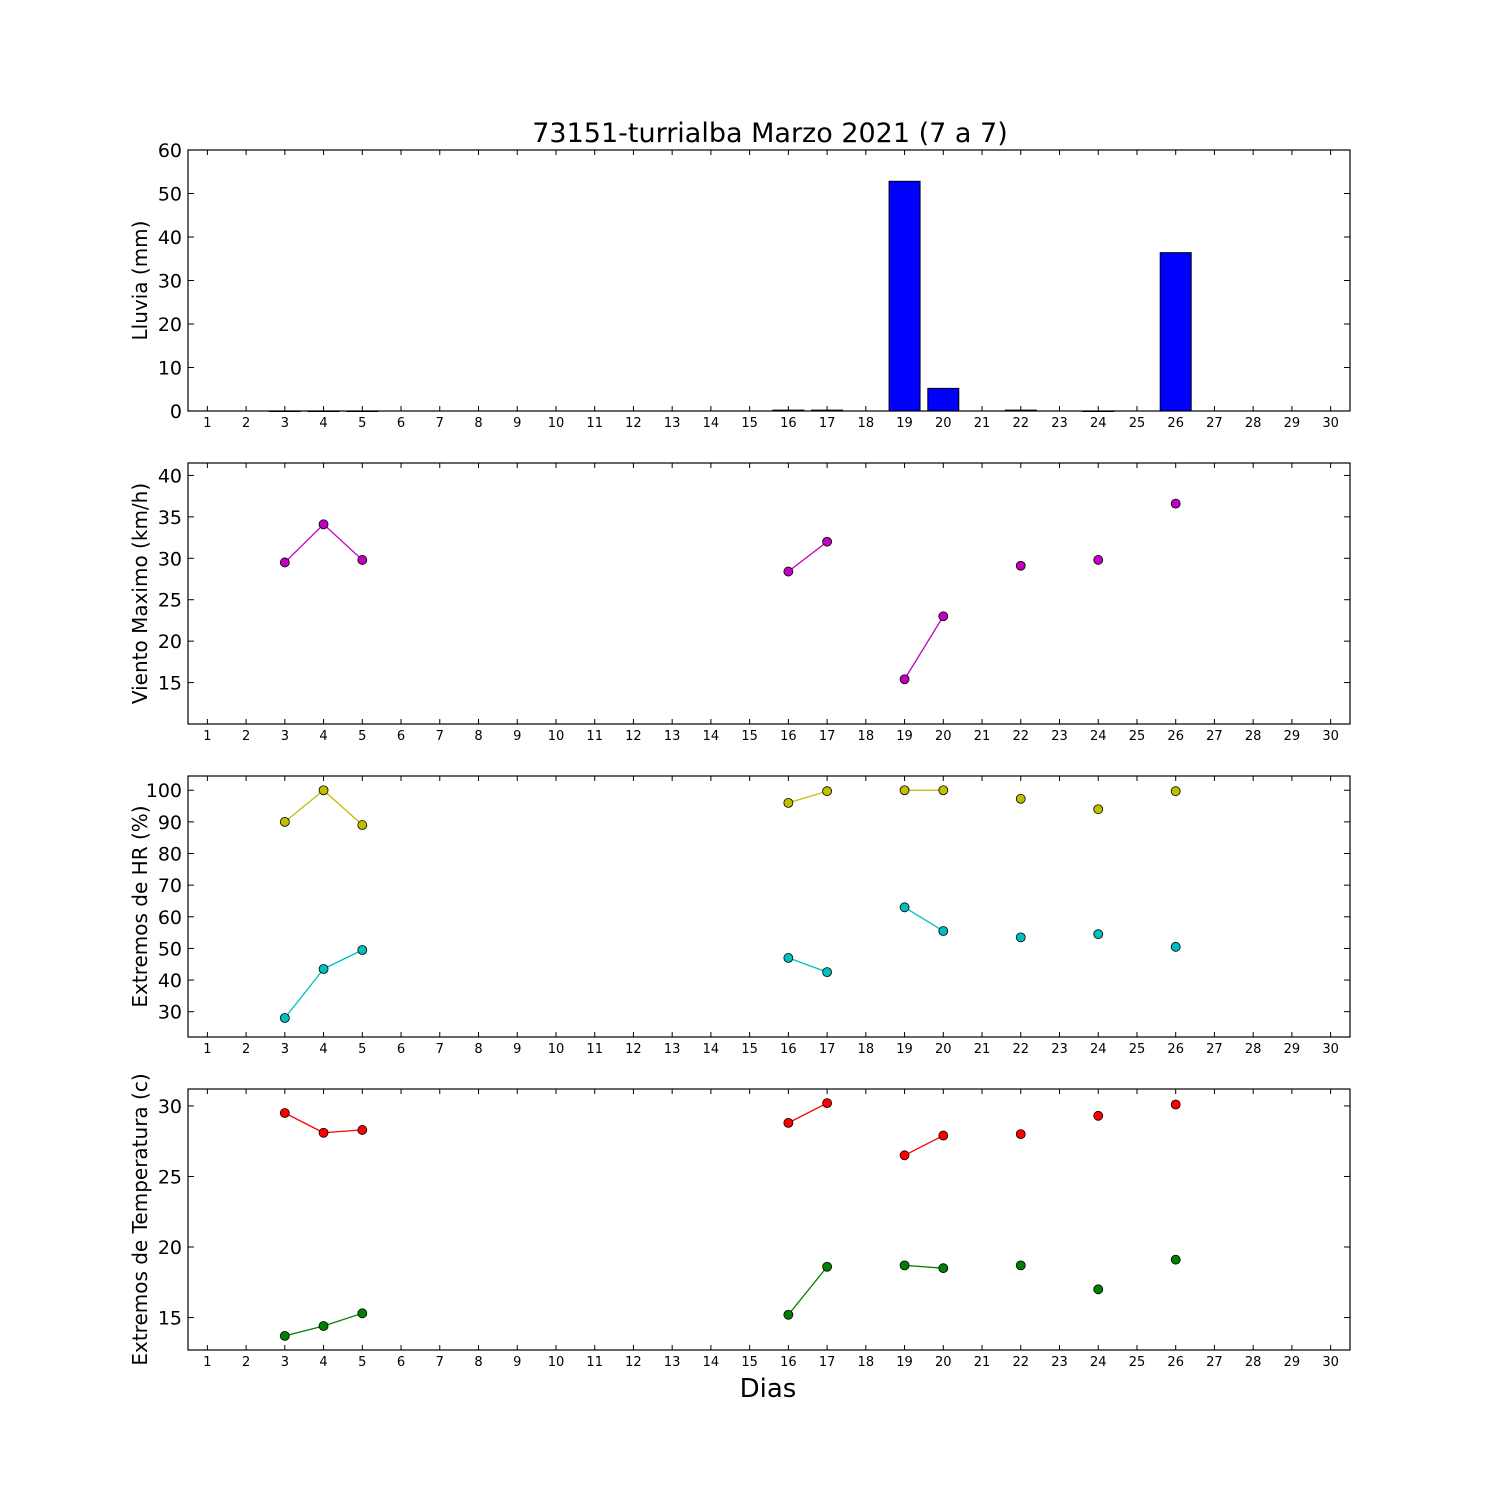 Image resolution: width=1500 pixels, height=1500 pixels. I want to click on rain-x-tick-label: 7, so click(440, 423).